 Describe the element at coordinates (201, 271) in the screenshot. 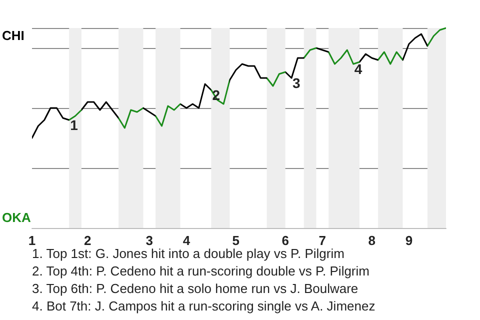

I see `text: 2. Top 4th: P. Cedeno hit a run-scoring double vs P. Pilgrim` at that location.